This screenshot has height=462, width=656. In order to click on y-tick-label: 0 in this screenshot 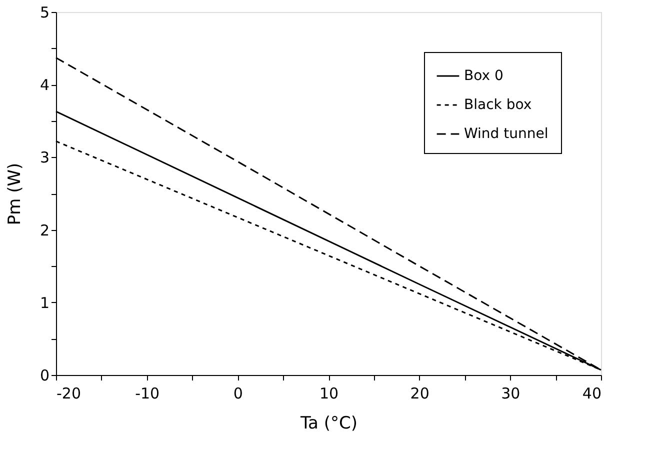, I will do `click(45, 375)`.